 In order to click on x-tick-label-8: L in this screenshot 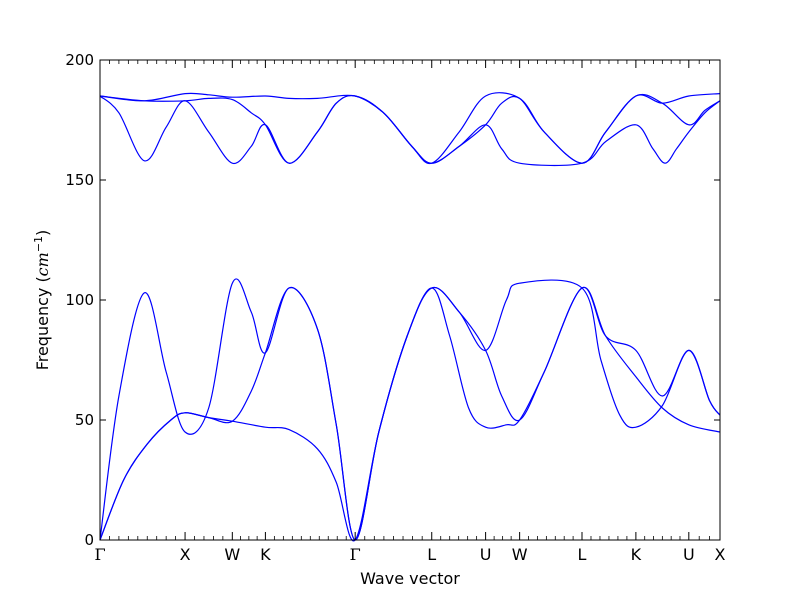, I will do `click(582, 554)`.